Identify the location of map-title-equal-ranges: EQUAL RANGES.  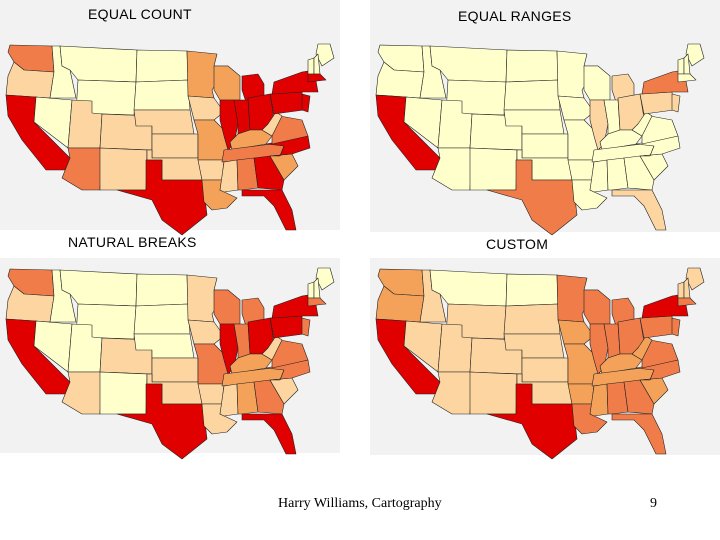
(515, 16).